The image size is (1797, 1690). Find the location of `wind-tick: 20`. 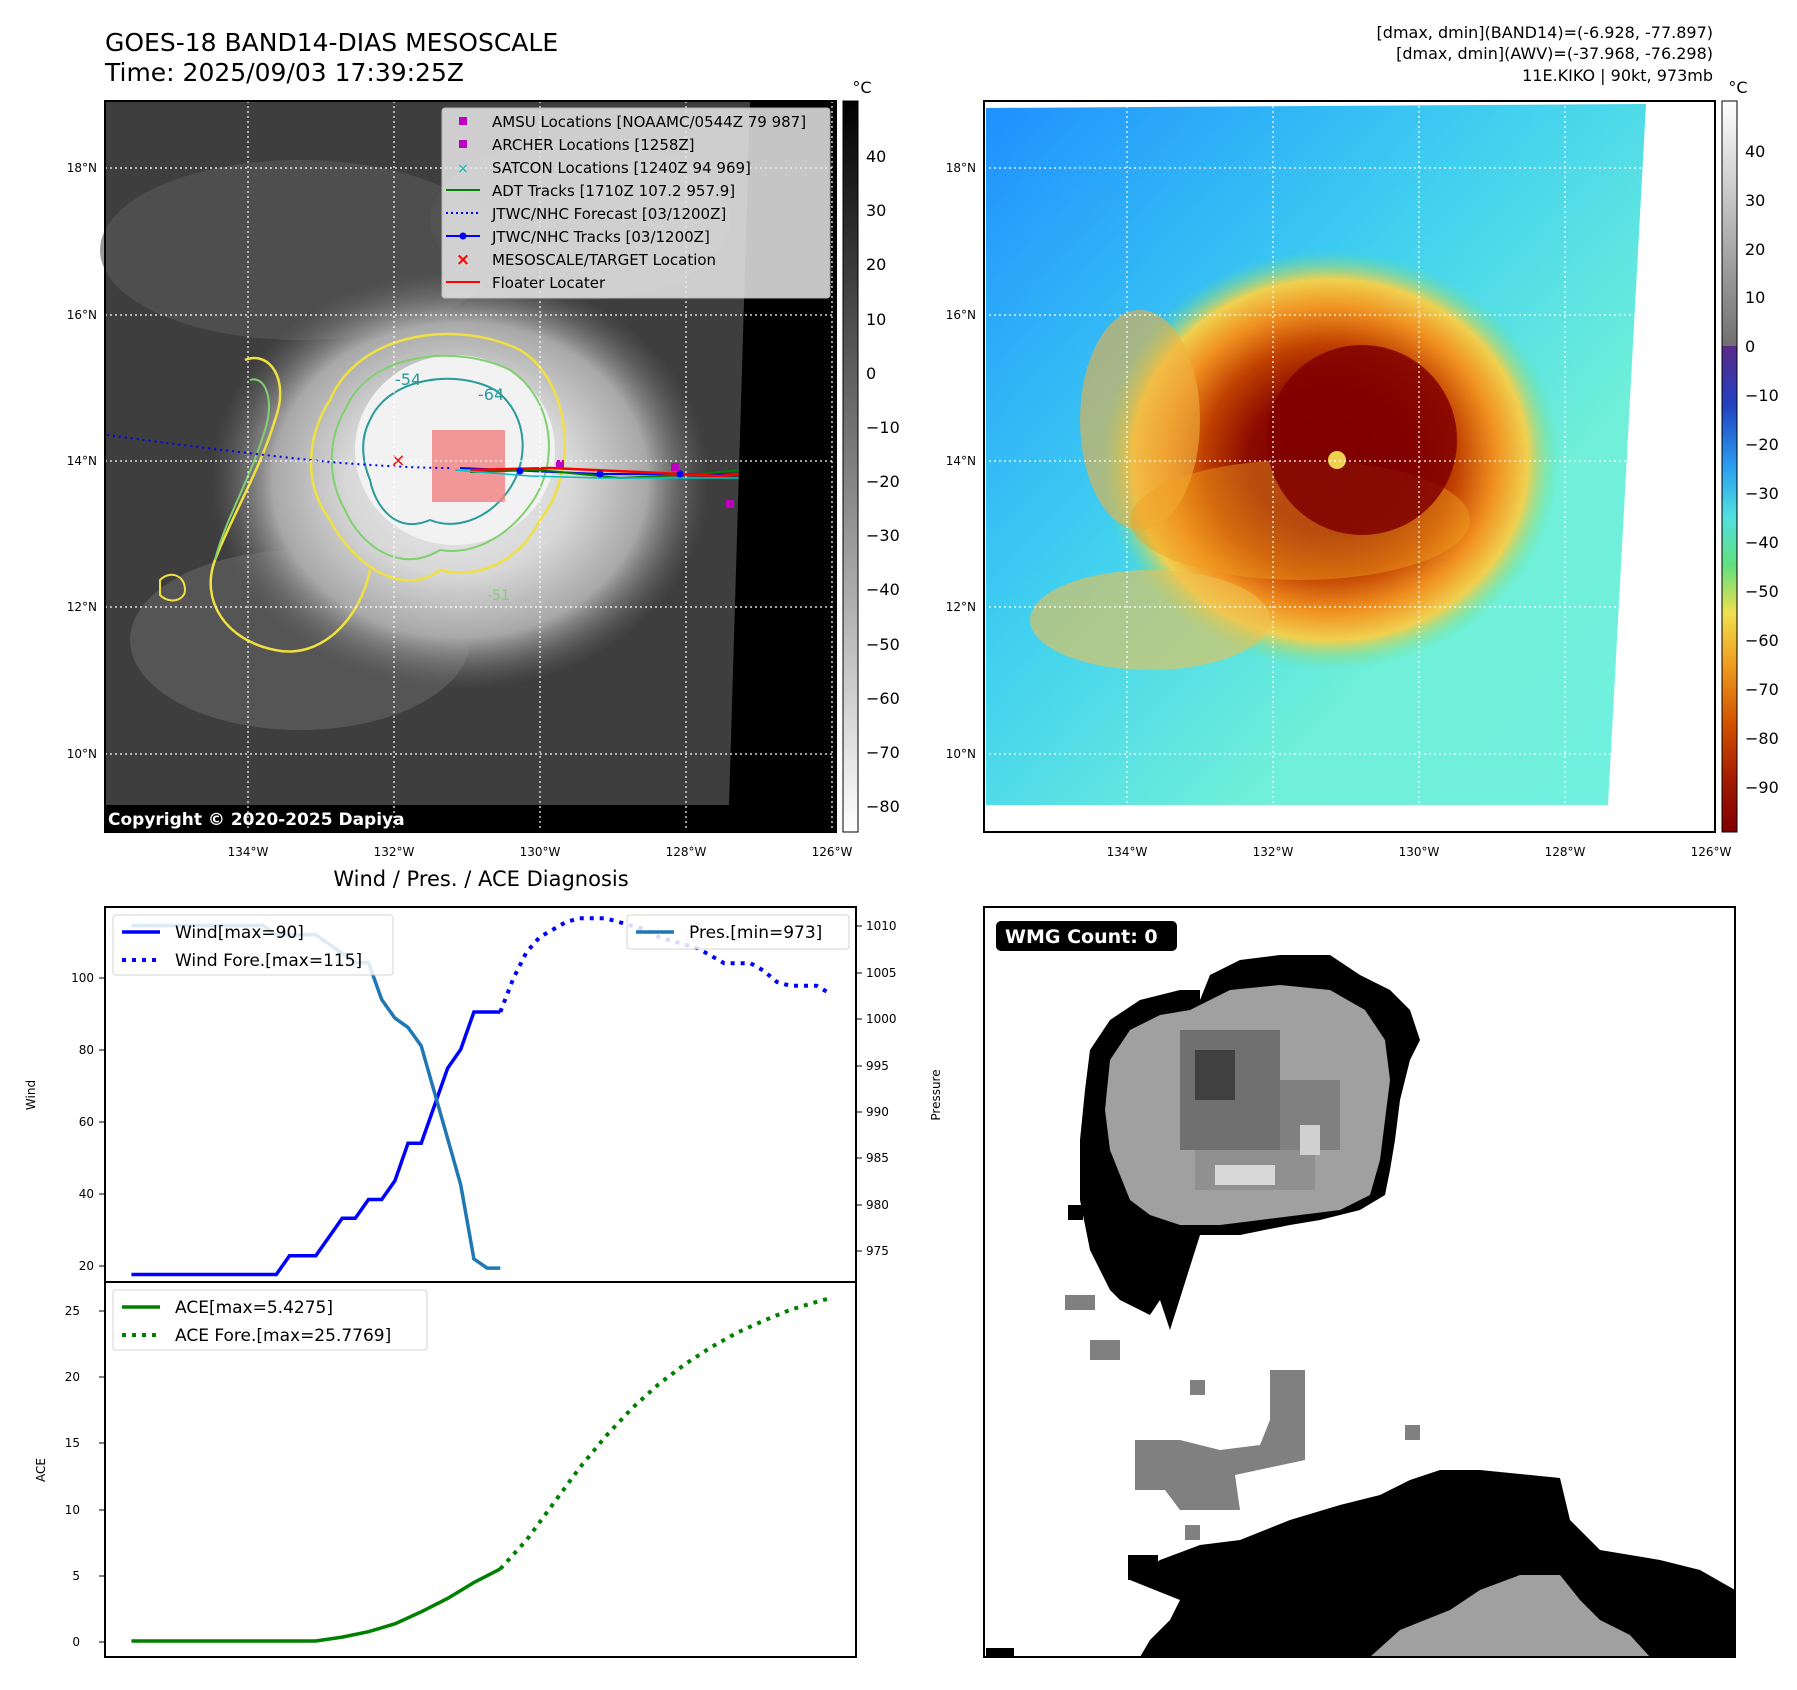

wind-tick: 20 is located at coordinates (86, 1266).